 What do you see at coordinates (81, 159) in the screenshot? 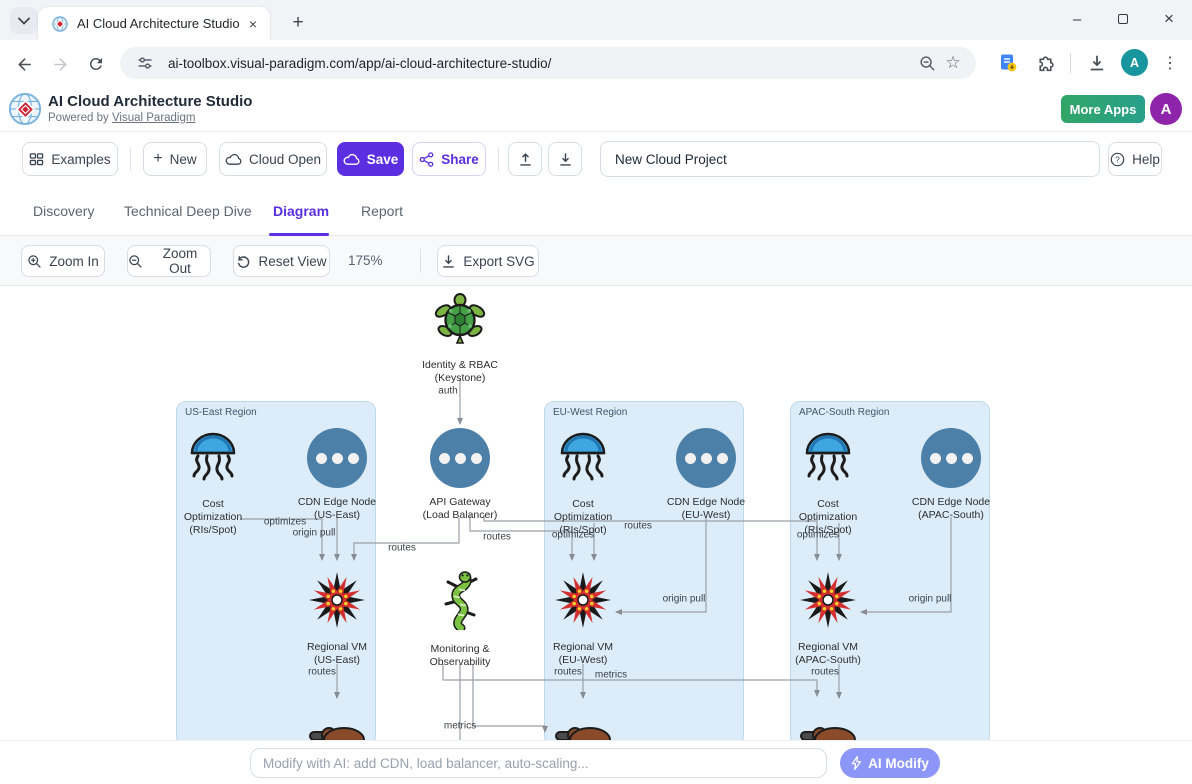
I see `examples-label: Examples` at bounding box center [81, 159].